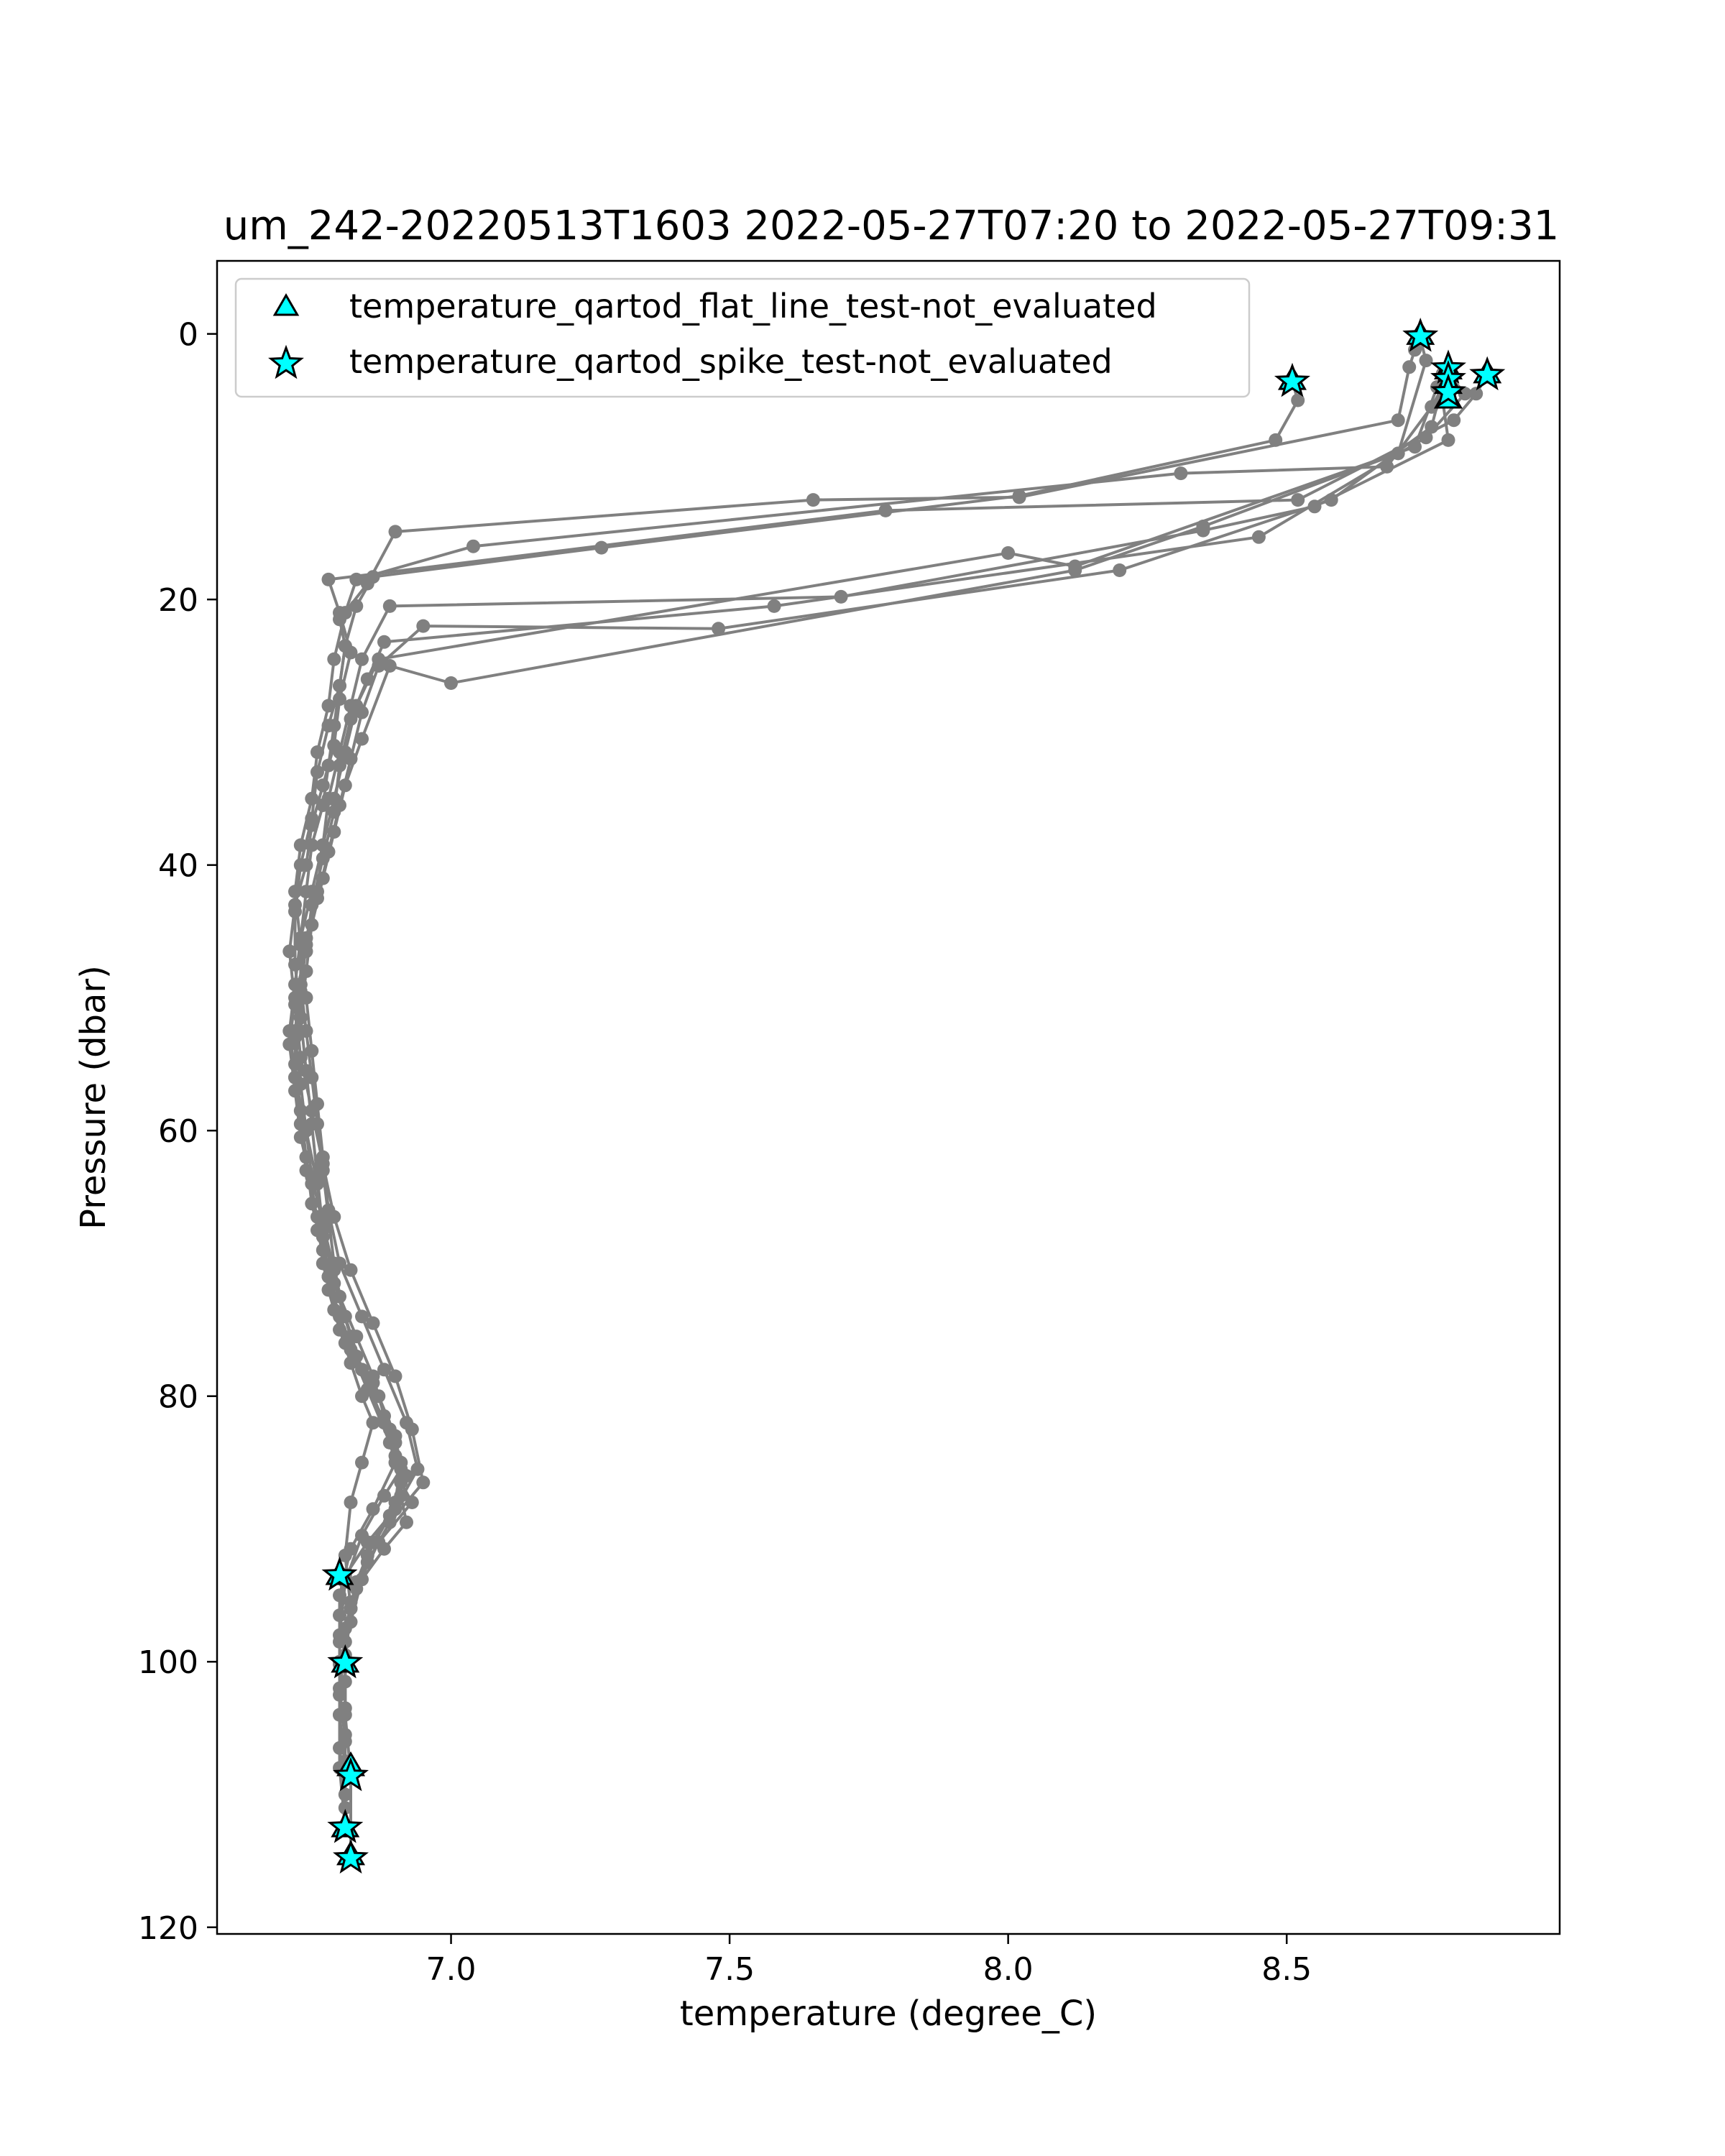  Describe the element at coordinates (729, 1970) in the screenshot. I see `x-tick-label: 7.5` at that location.